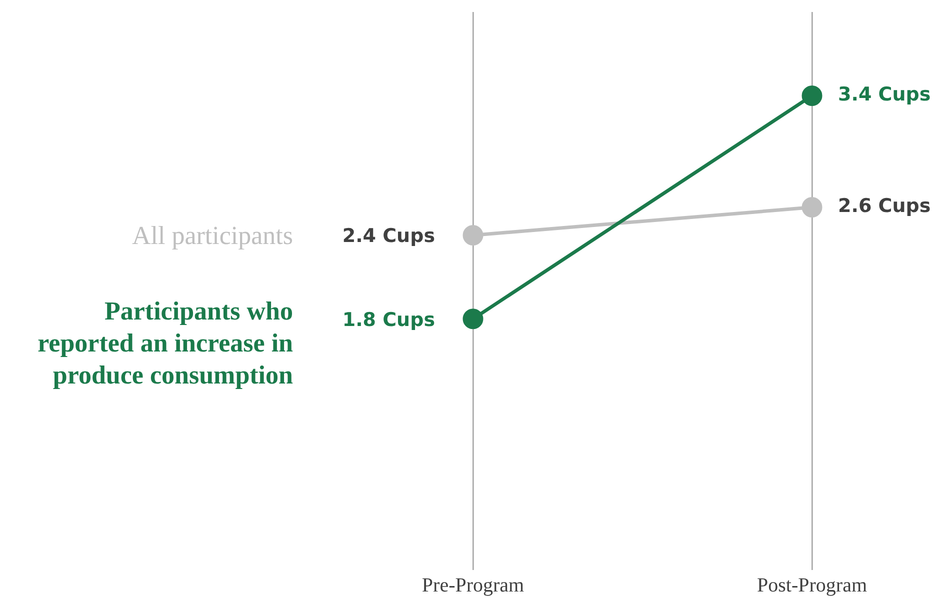 The image size is (944, 602). Describe the element at coordinates (166, 343) in the screenshot. I see `text: Participants who reported an increase in produce consumption` at that location.